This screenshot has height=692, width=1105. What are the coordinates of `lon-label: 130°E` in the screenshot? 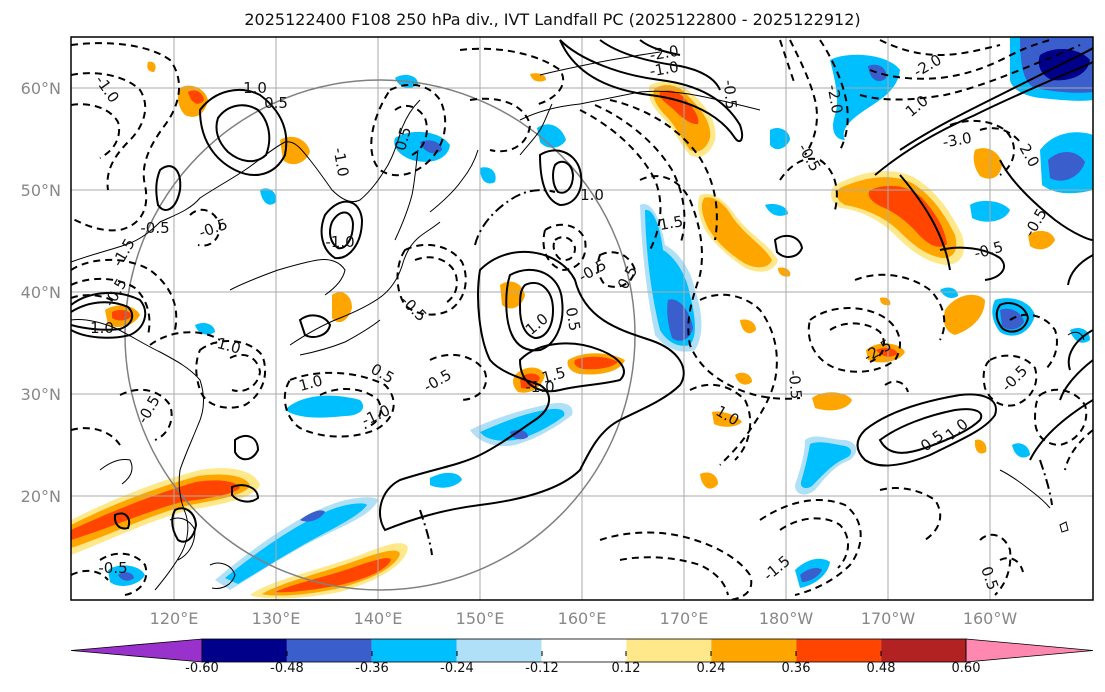 It's located at (276, 618).